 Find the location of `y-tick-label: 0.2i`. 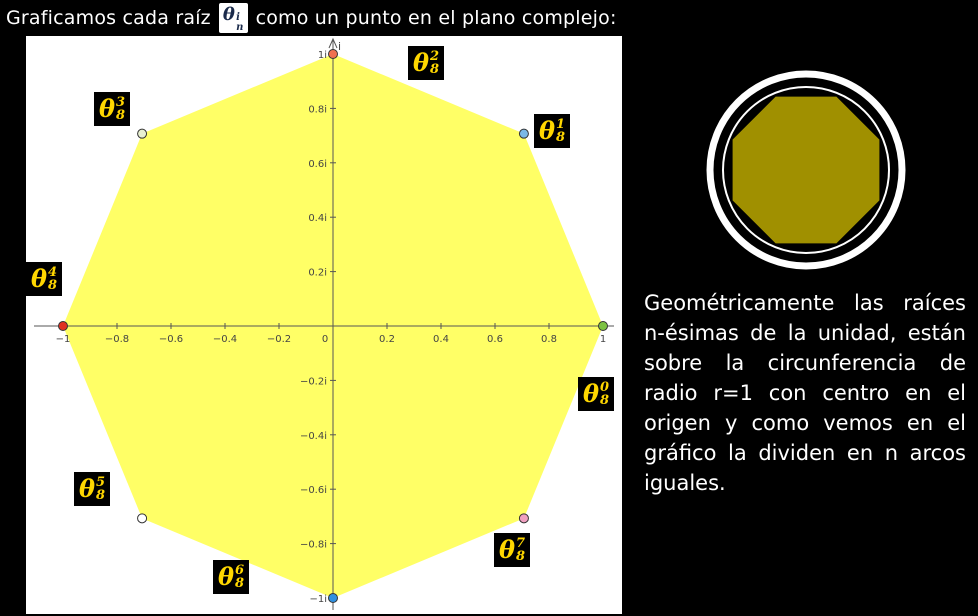

y-tick-label: 0.2i is located at coordinates (317, 273).